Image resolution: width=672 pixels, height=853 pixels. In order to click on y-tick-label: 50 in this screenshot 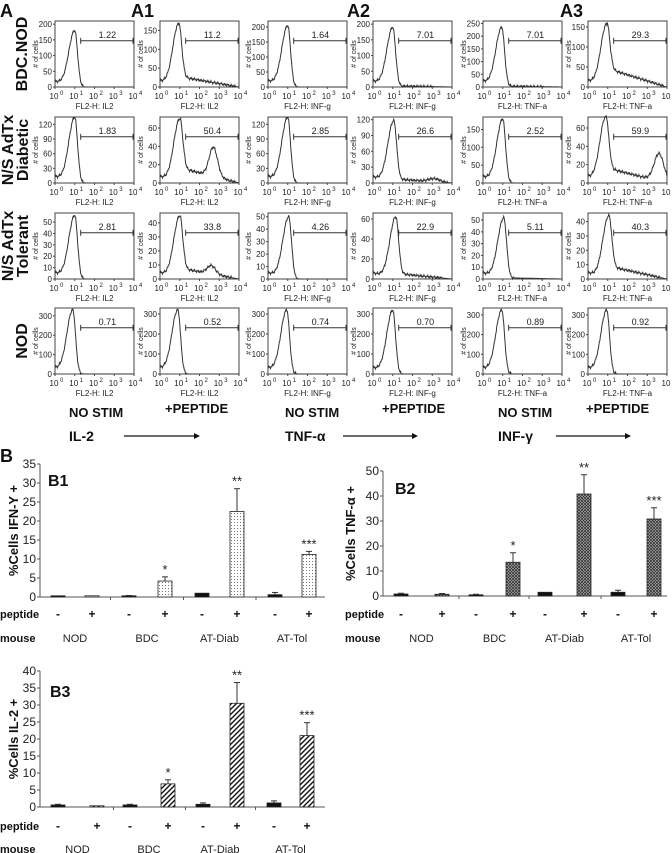, I will do `click(580, 67)`.